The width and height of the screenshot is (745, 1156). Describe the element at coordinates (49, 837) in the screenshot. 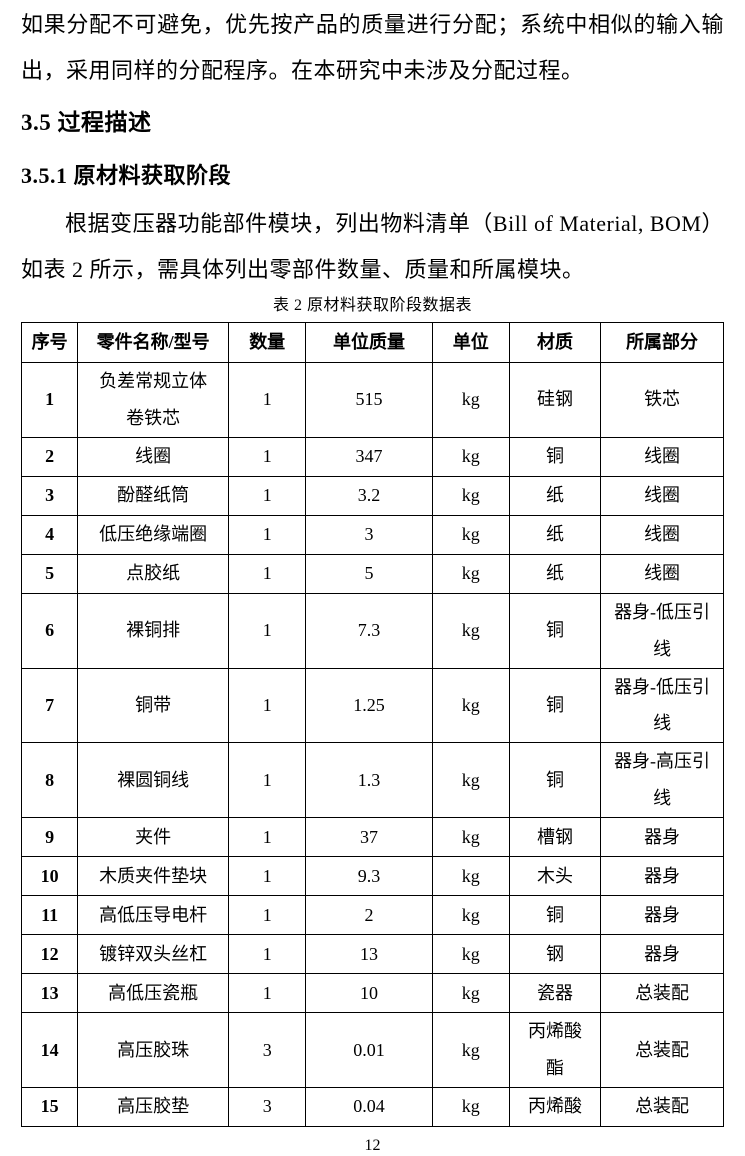

I see `table-cell: 9` at that location.